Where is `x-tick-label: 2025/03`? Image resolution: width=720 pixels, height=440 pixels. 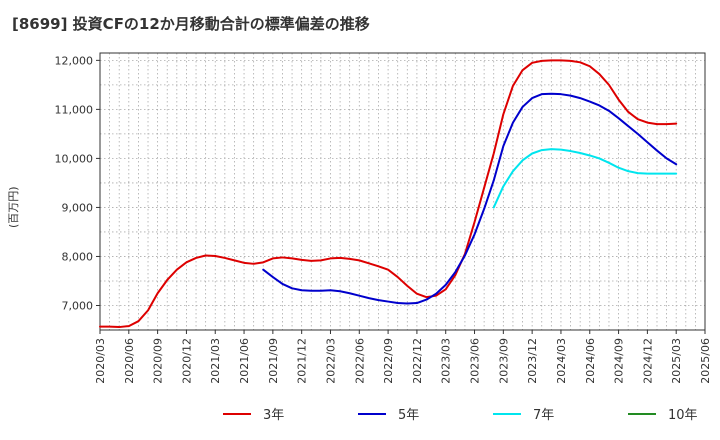
x-tick-label: 2025/03 is located at coordinates (676, 361).